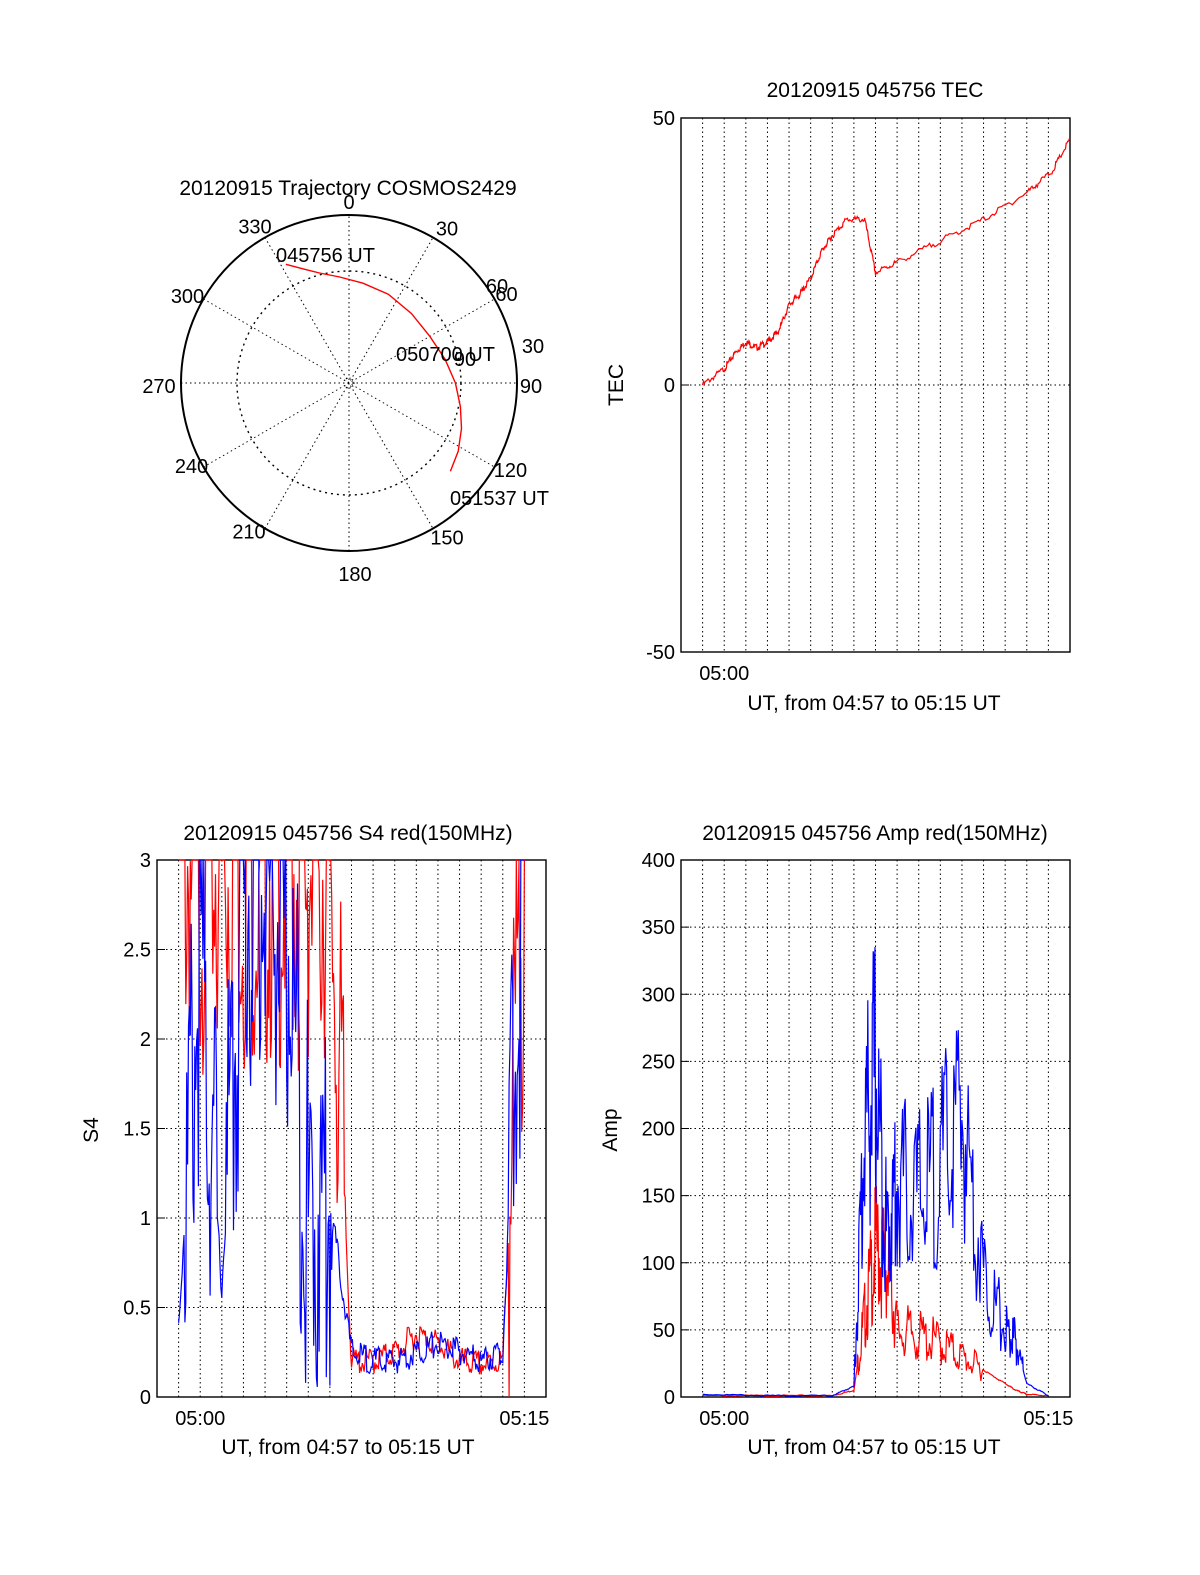 The height and width of the screenshot is (1575, 1200). Describe the element at coordinates (187, 297) in the screenshot. I see `polar-angle-label: 300` at that location.